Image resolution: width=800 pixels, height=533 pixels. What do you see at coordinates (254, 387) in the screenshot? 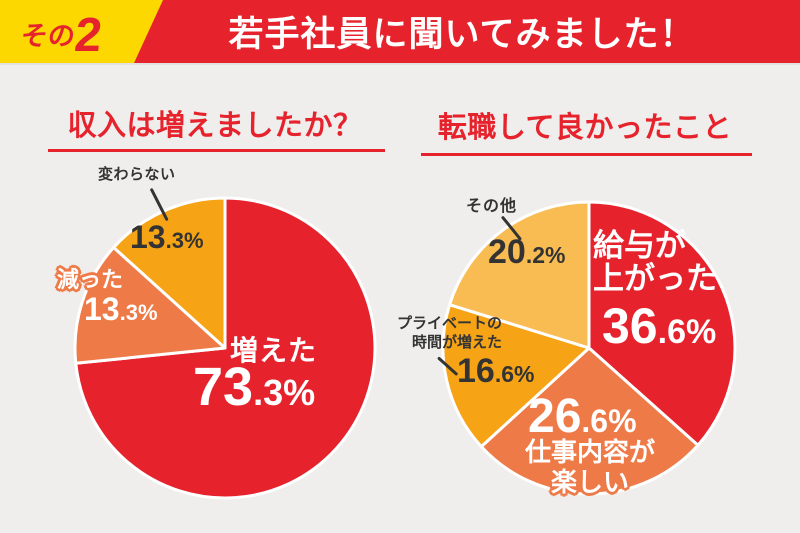
I see `slice-value-increased: 73.3%` at bounding box center [254, 387].